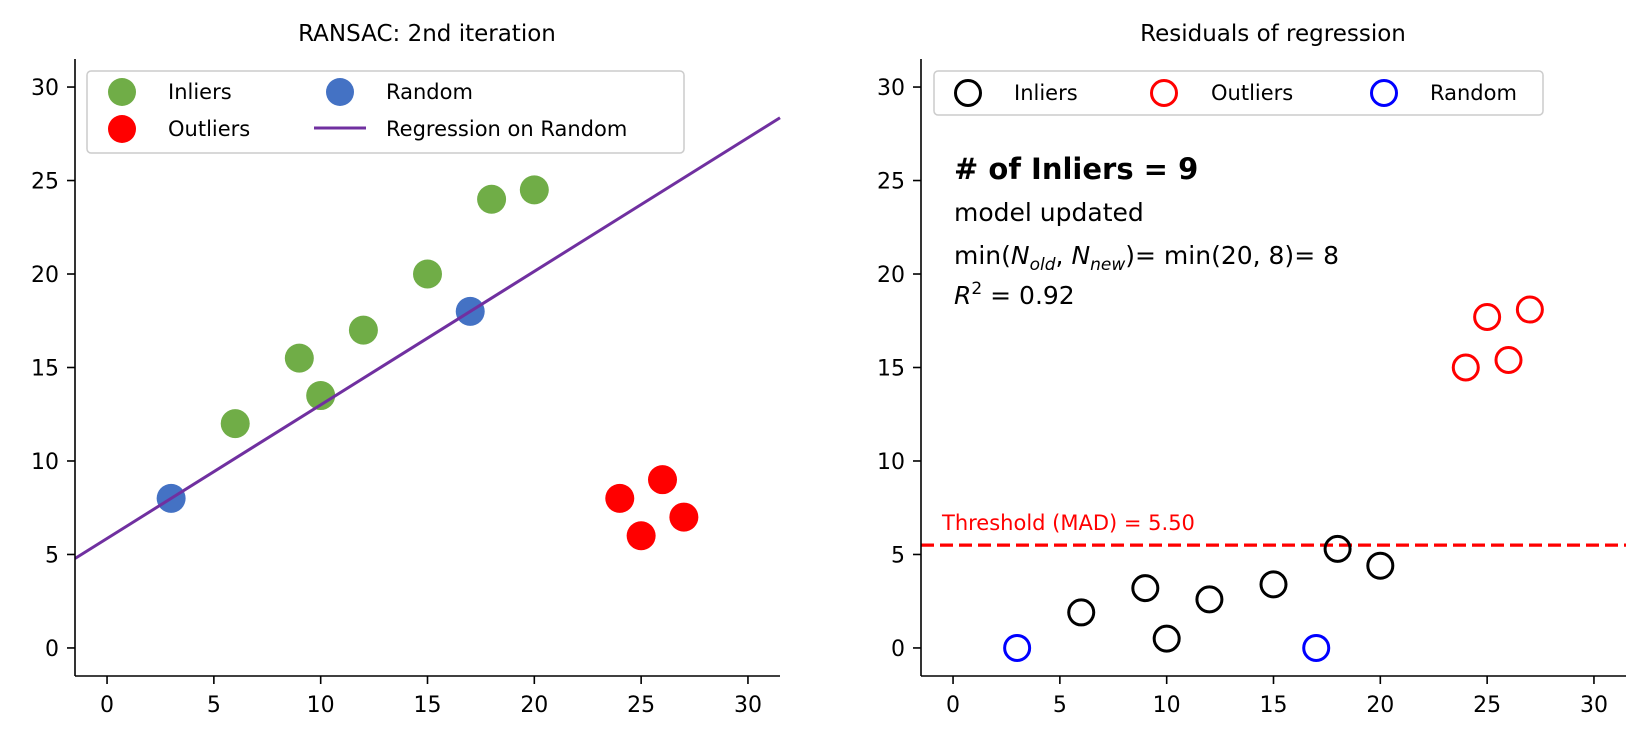 This screenshot has width=1644, height=742. I want to click on r2-superscript: 2, so click(976, 289).